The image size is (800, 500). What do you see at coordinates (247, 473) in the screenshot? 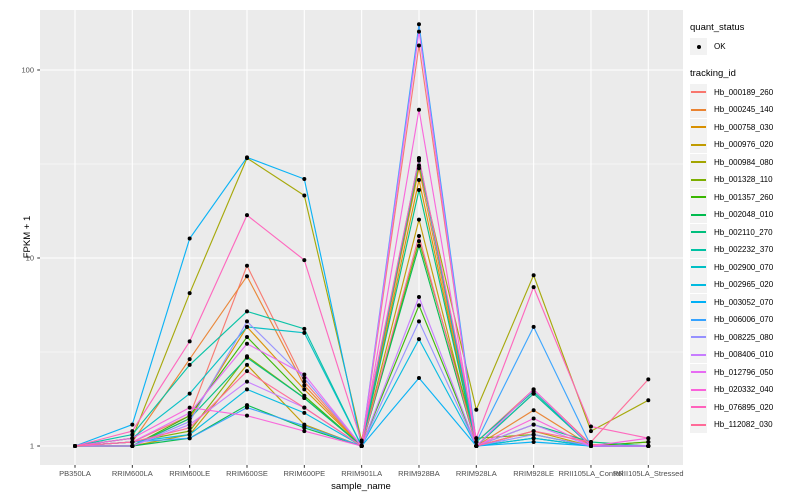
I see `x-tick-label: RRIM600SE` at bounding box center [247, 473].